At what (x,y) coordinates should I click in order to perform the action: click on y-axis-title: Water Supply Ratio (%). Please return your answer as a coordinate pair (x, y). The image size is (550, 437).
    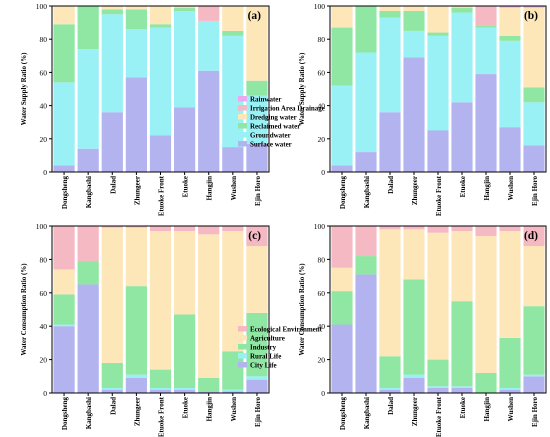
    Looking at the image, I should click on (24, 88).